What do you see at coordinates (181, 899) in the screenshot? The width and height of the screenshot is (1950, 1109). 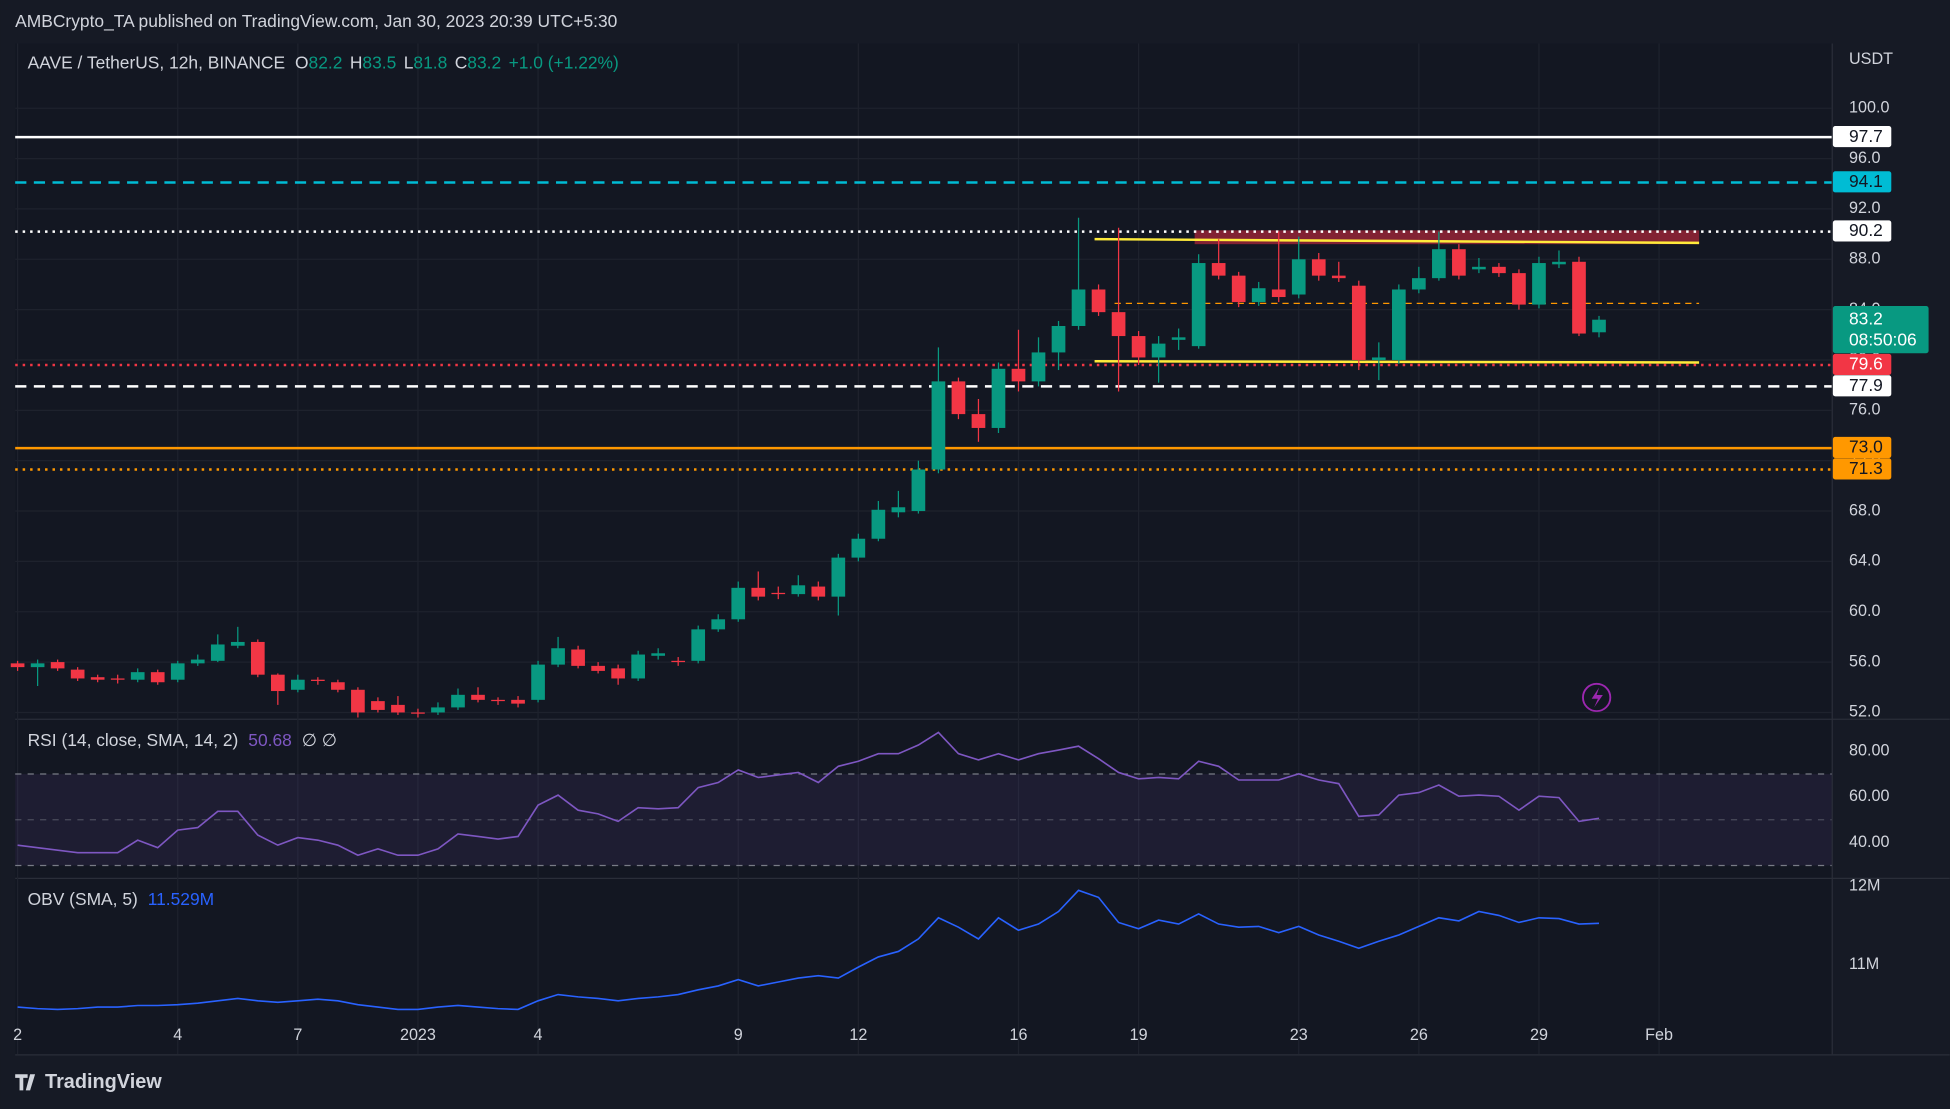 I see `indicator-value: 11.529M` at bounding box center [181, 899].